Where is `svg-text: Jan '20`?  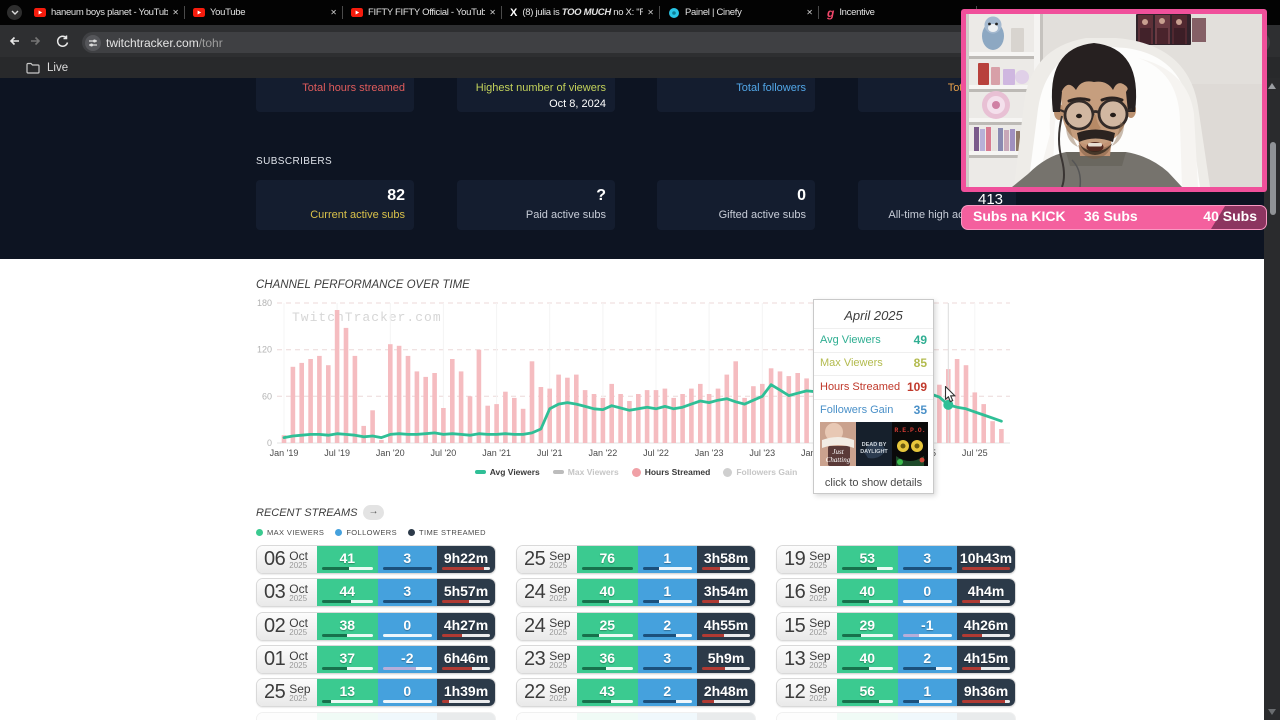
svg-text: Jan '20 is located at coordinates (390, 453).